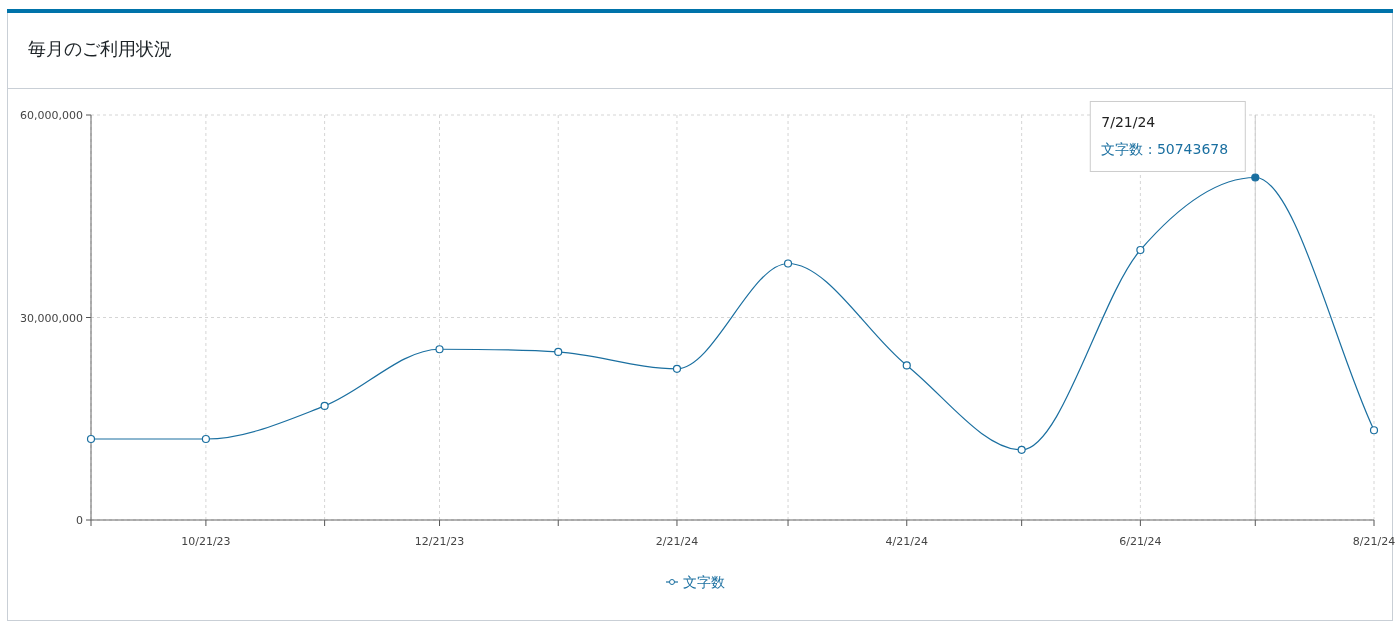  I want to click on legend-label: 文字数, so click(704, 582).